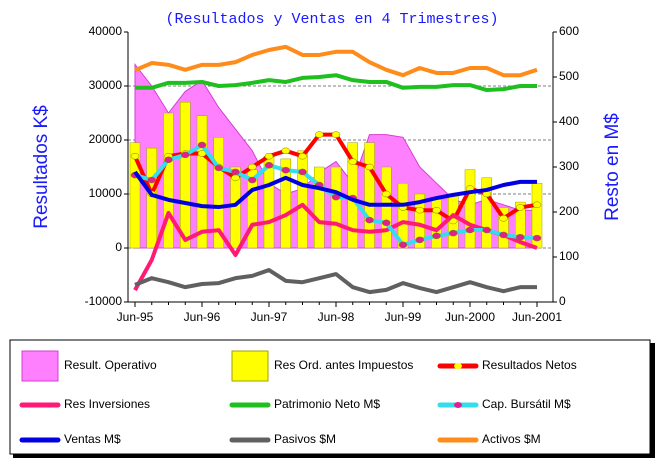 The height and width of the screenshot is (461, 665). I want to click on y-tick-label: 40000, so click(106, 31).